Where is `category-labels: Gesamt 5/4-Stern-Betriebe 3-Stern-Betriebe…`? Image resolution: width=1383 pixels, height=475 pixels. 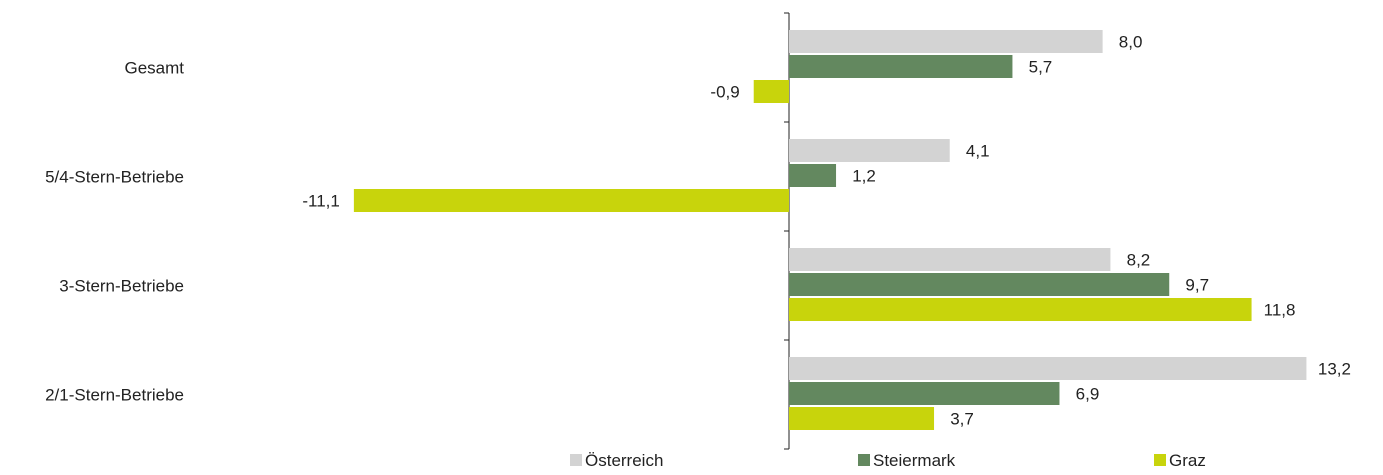
category-labels: Gesamt 5/4-Stern-Betriebe 3-Stern-Betriebe… is located at coordinates (114, 232).